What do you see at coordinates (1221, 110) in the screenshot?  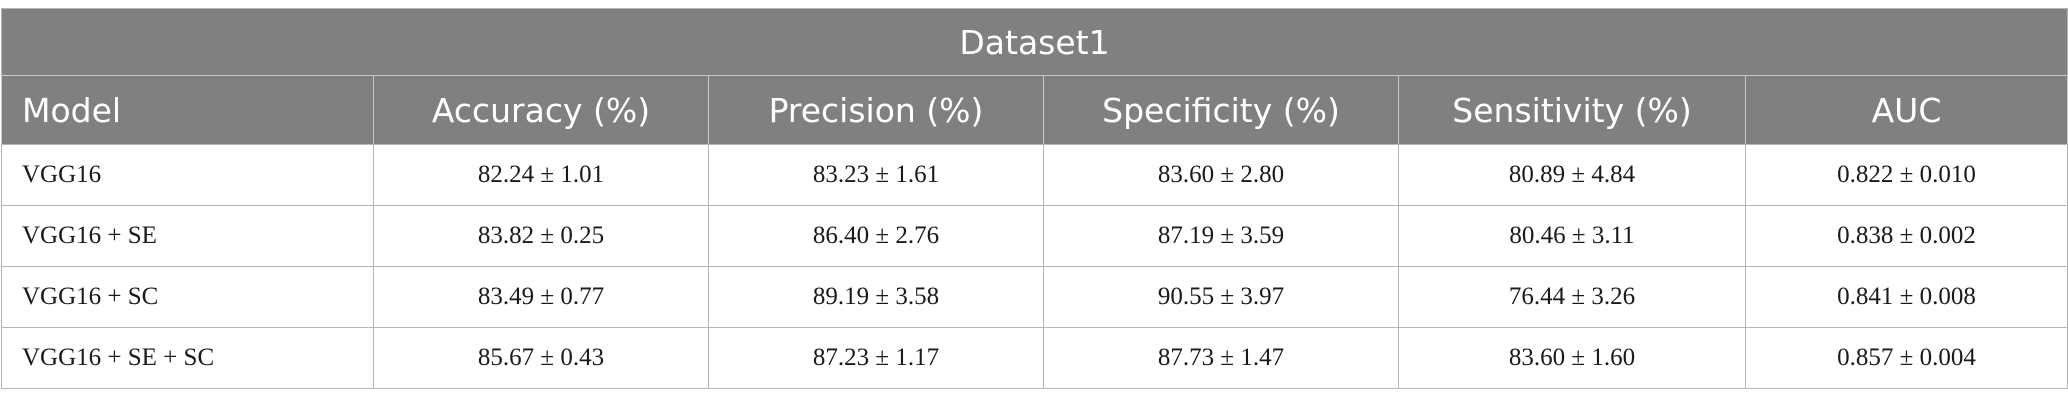 I see `column-header-specificity: Specificity (%)` at bounding box center [1221, 110].